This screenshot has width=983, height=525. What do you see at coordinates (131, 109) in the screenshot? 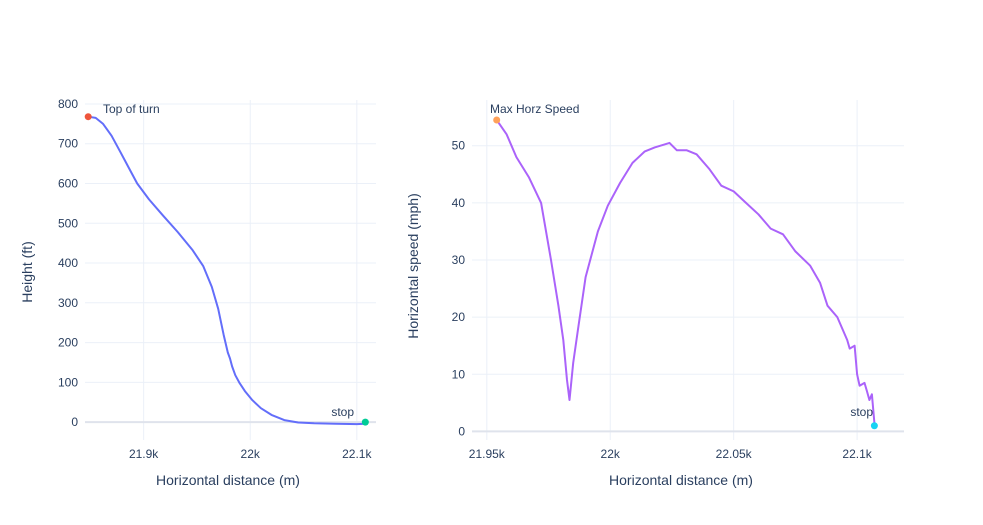
I see `annotation-top-of-turn: Top of turn` at bounding box center [131, 109].